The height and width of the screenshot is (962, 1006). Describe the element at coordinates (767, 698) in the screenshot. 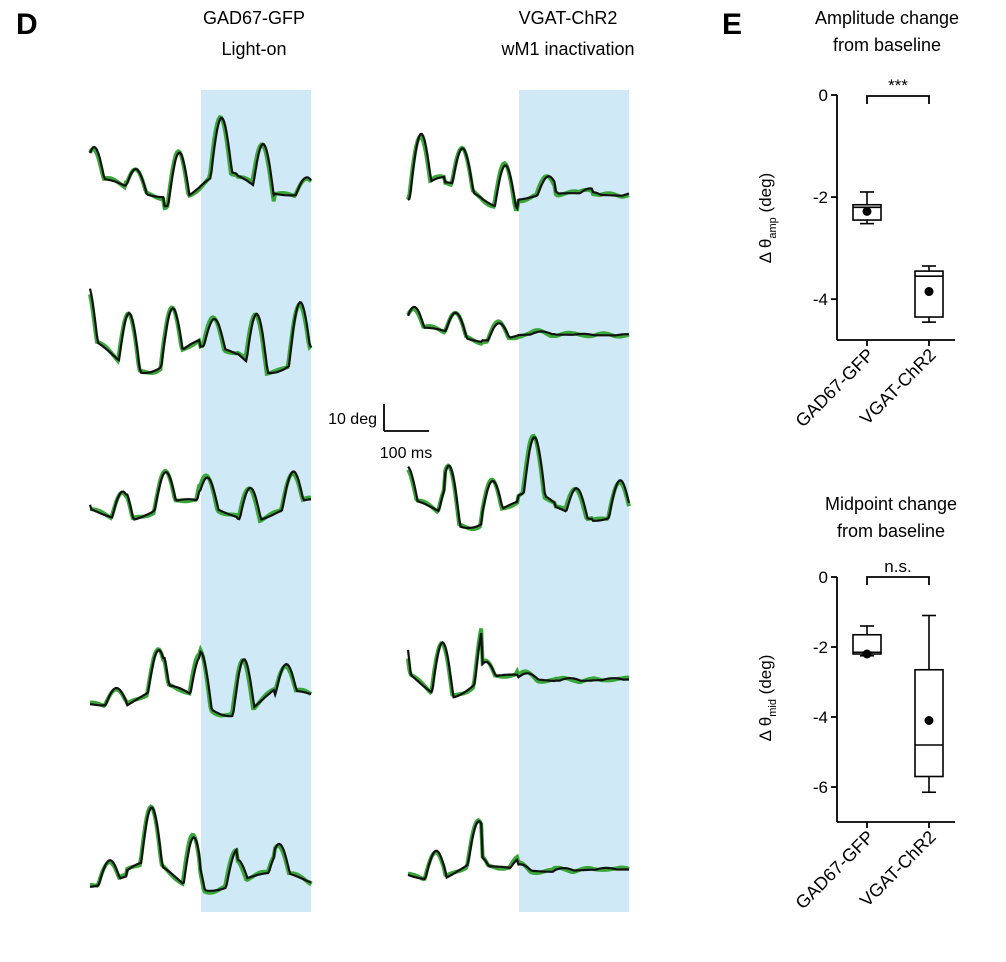

I see `midpoint-y-axis-label: Δ θmid (deg)` at that location.